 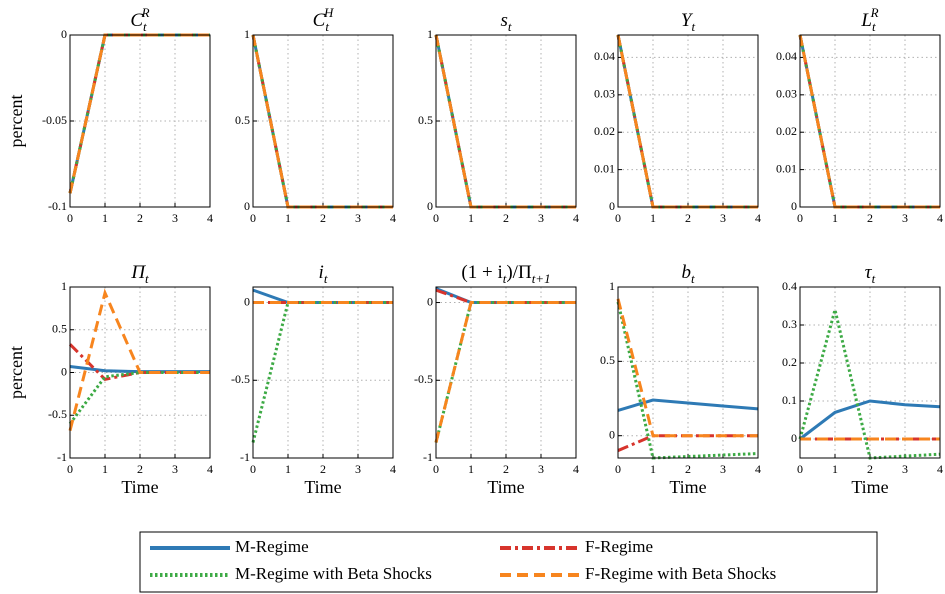 I want to click on title-part: )/Π, so click(x=519, y=272).